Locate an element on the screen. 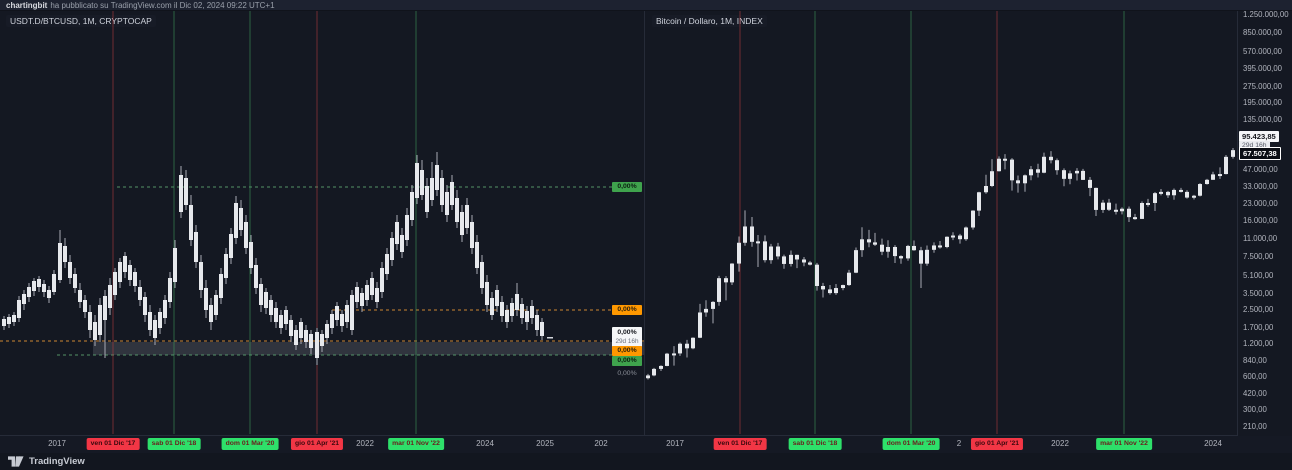  year-label: 2025 is located at coordinates (545, 443).